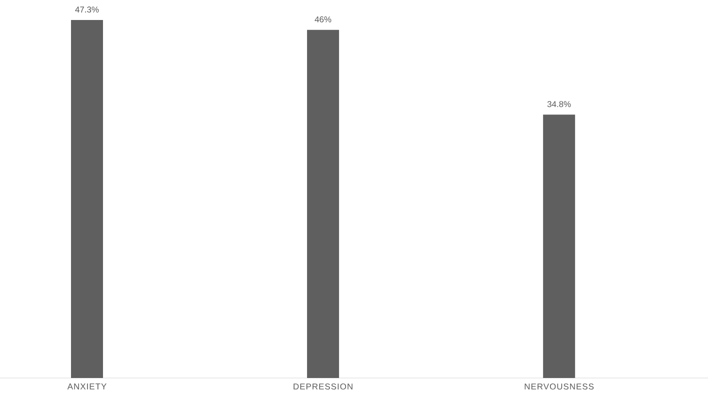 This screenshot has height=401, width=708. What do you see at coordinates (323, 19) in the screenshot?
I see `data-label: 46%` at bounding box center [323, 19].